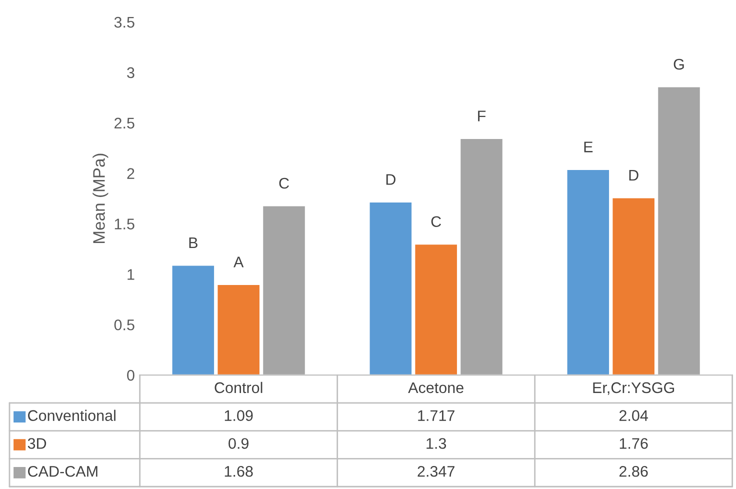 This screenshot has width=736, height=489. What do you see at coordinates (633, 415) in the screenshot?
I see `data-label: 2.04` at bounding box center [633, 415].